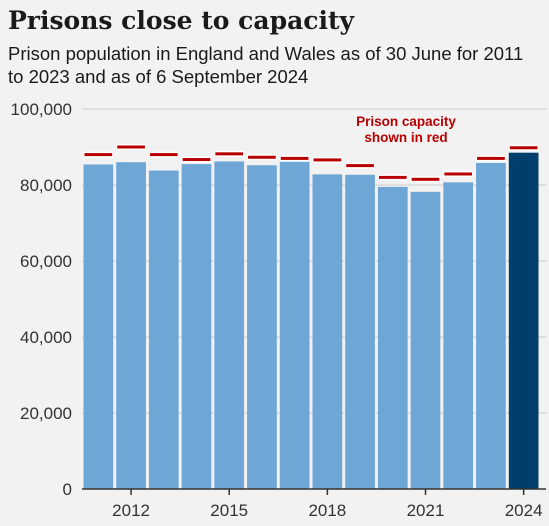  Describe the element at coordinates (46, 185) in the screenshot. I see `y-tick-label: 80,000` at that location.